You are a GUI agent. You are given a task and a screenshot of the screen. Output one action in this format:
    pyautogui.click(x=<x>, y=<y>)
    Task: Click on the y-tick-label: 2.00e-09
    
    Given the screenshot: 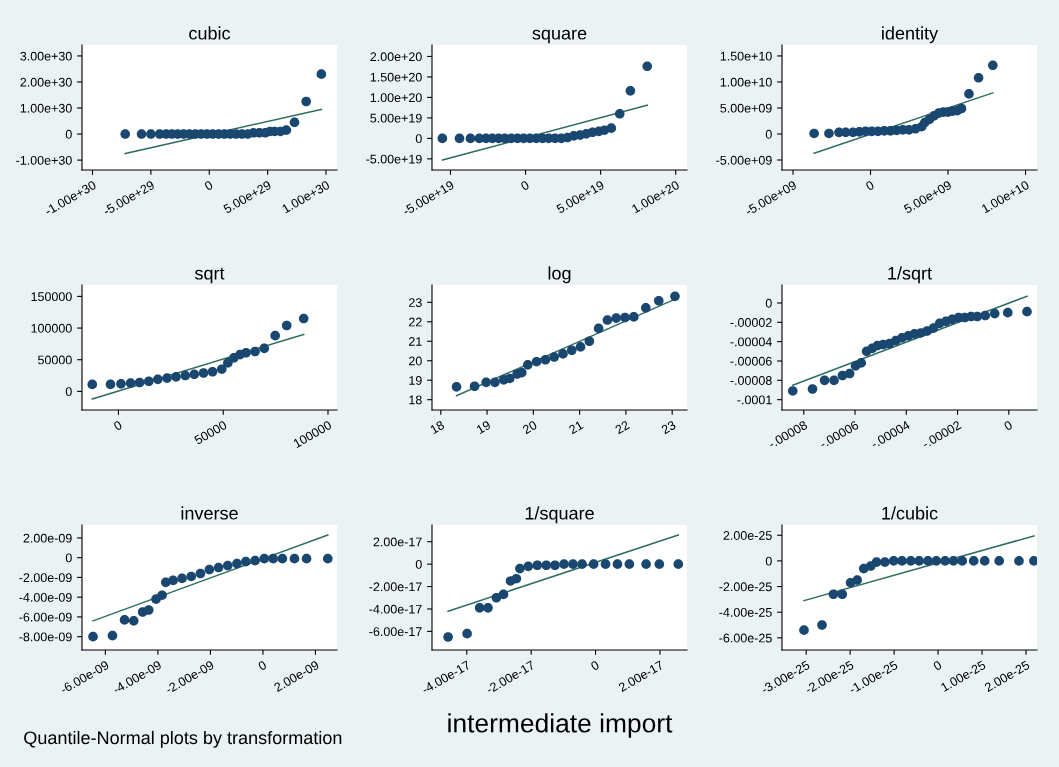 What is the action you would take?
    pyautogui.click(x=47, y=538)
    